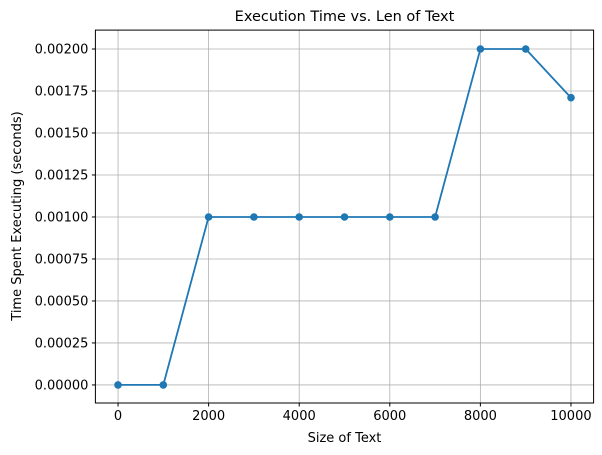  What do you see at coordinates (480, 416) in the screenshot?
I see `x-tick-label: 8000` at bounding box center [480, 416].